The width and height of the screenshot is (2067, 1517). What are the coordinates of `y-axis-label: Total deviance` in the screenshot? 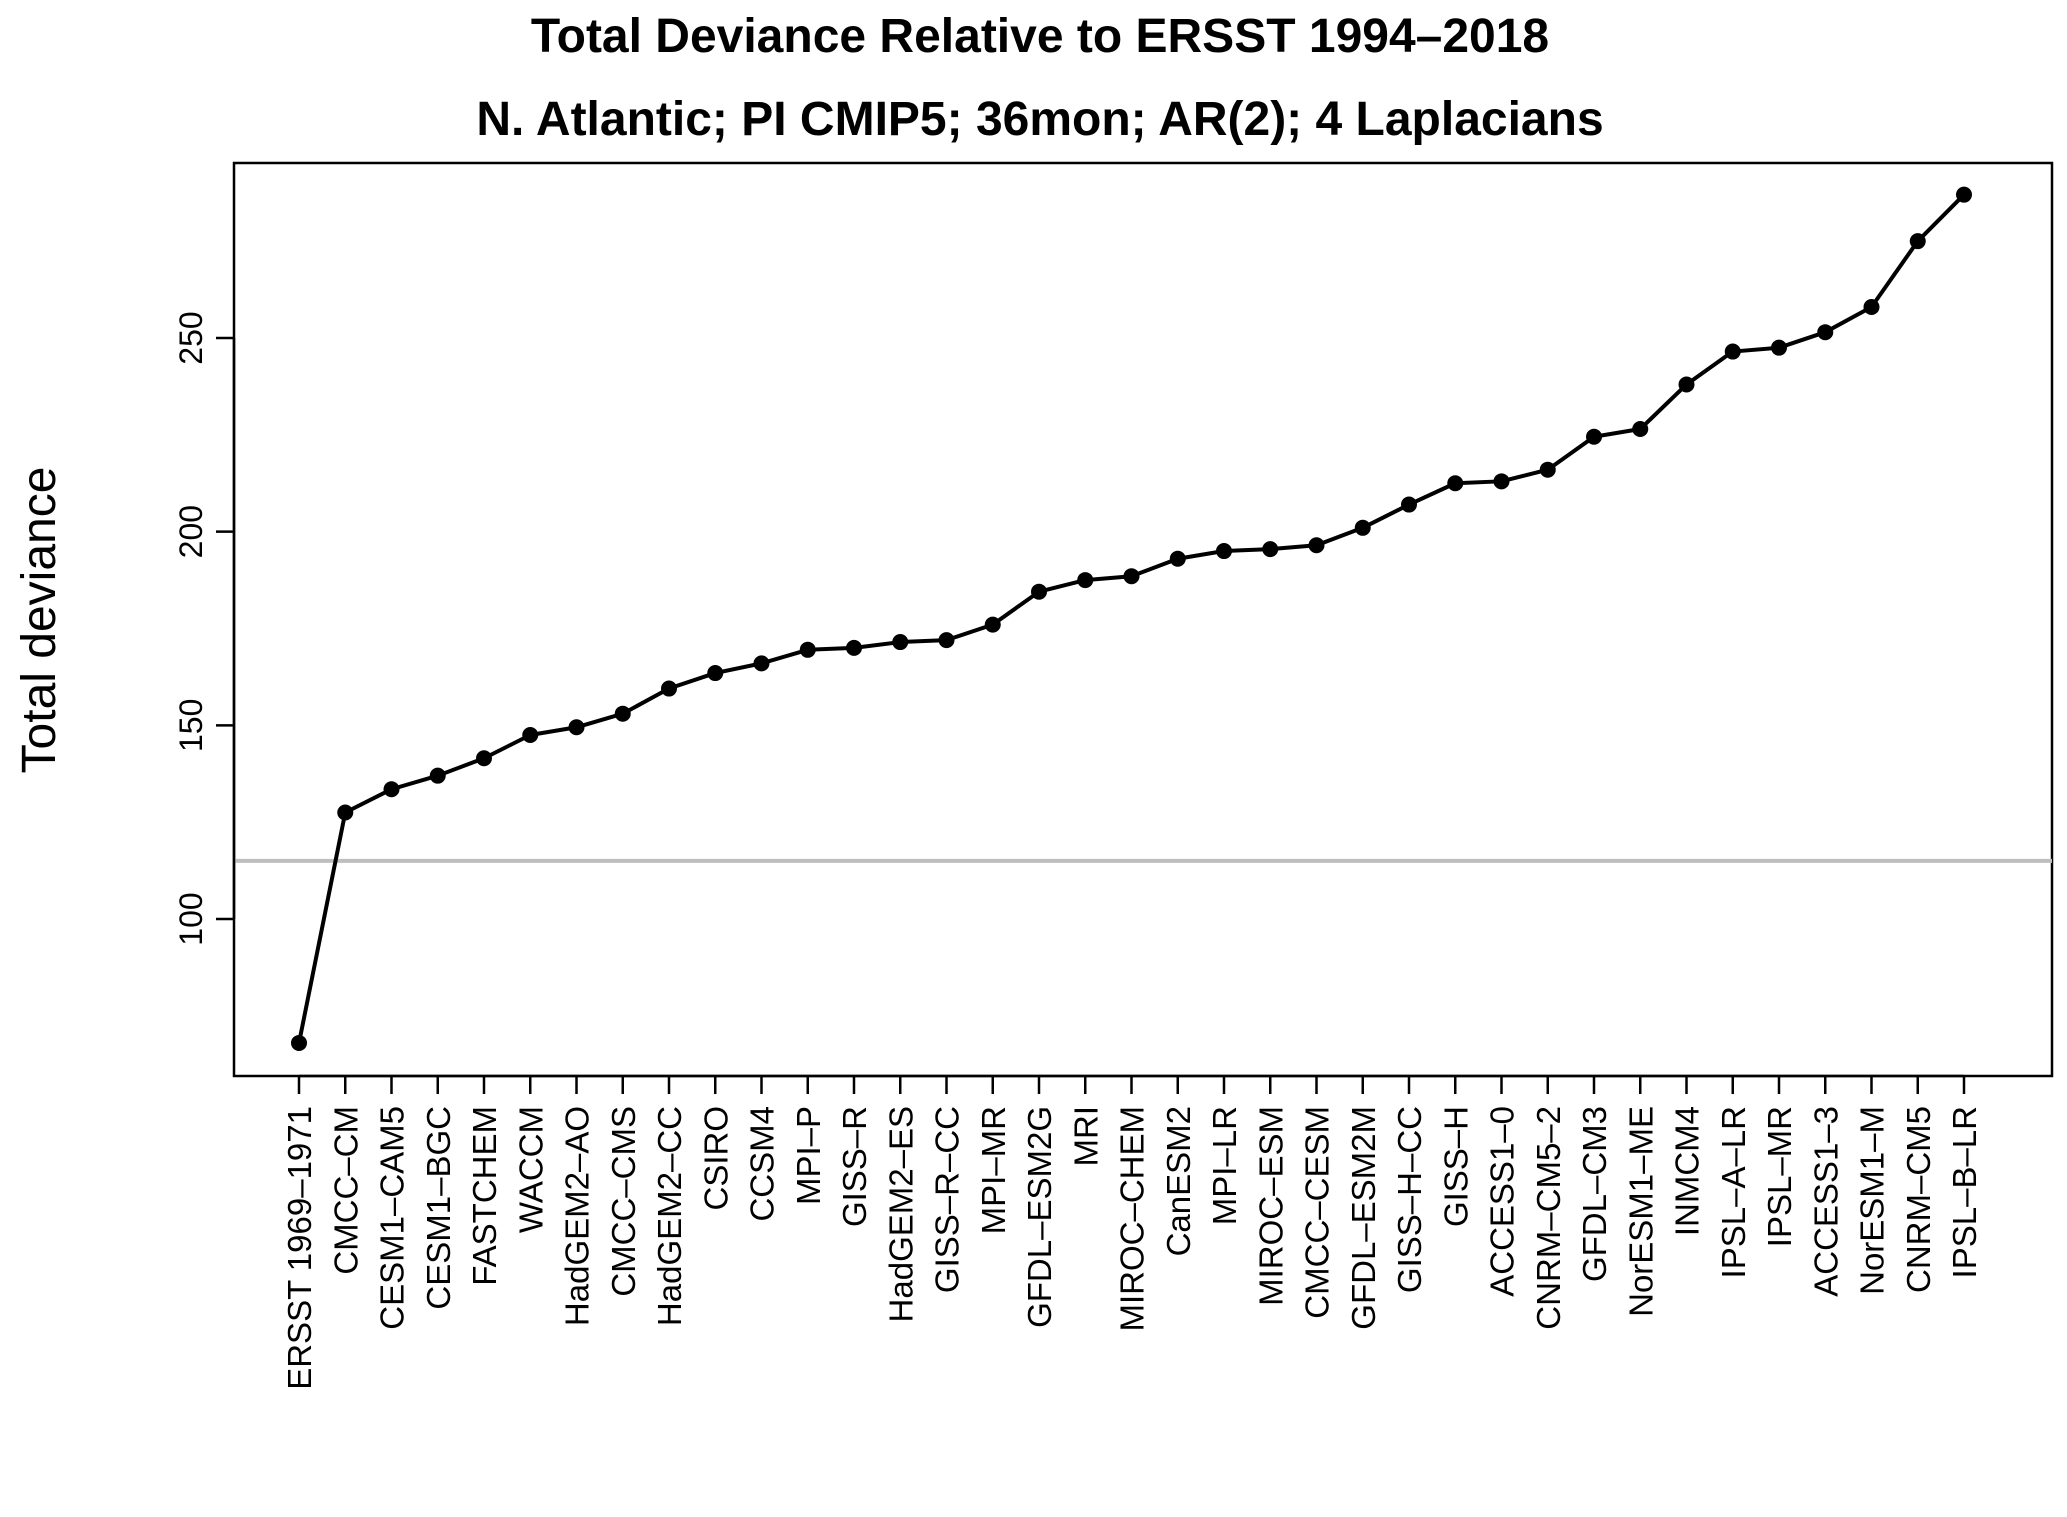 It's located at (39, 620).